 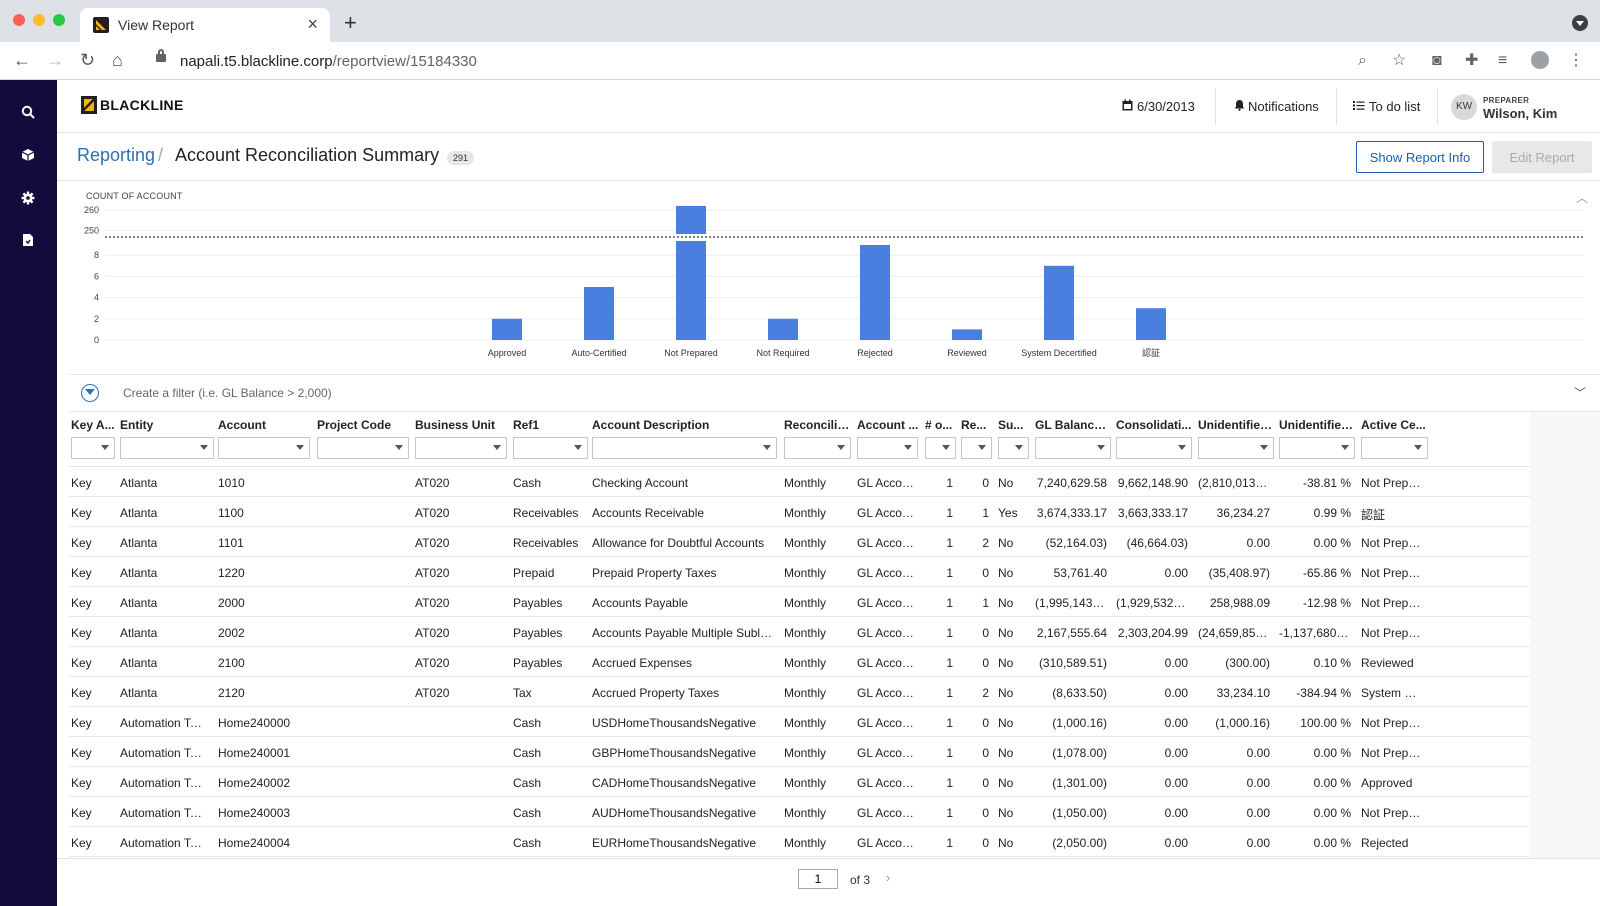 I want to click on zoom-icon: ⌕, so click(x=1362, y=60).